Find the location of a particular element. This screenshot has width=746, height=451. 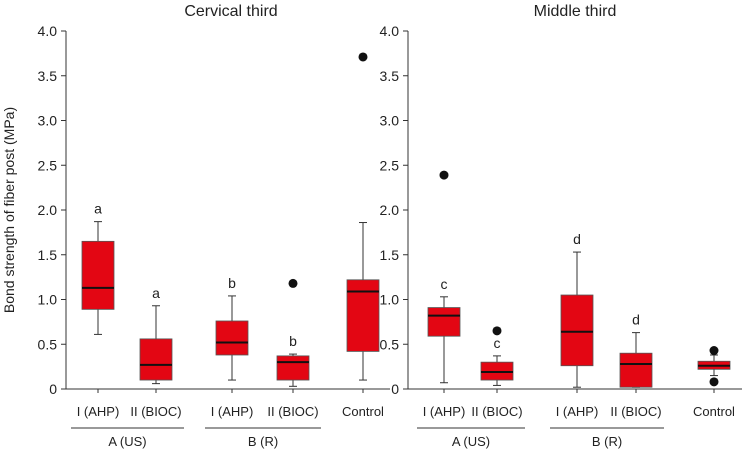

box-1: a I (AHP) is located at coordinates (98, 310).